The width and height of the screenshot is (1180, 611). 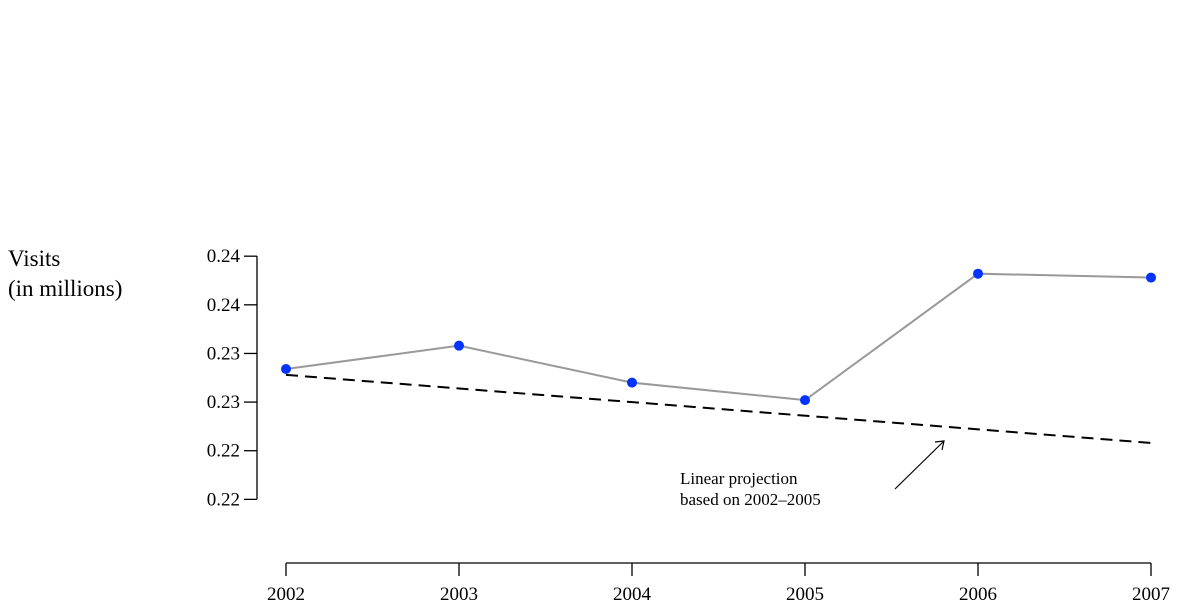 I want to click on annotation-line1: Linear projection, so click(x=739, y=478).